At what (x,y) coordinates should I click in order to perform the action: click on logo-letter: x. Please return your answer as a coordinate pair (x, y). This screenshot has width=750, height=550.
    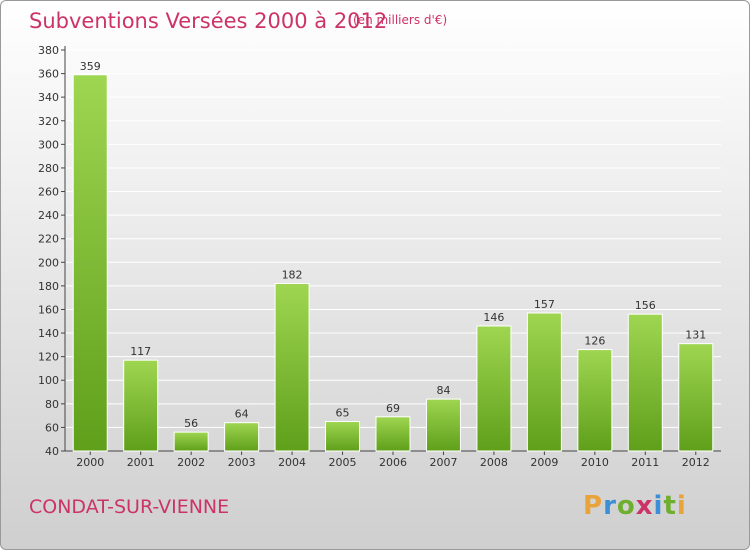
    Looking at the image, I should click on (644, 506).